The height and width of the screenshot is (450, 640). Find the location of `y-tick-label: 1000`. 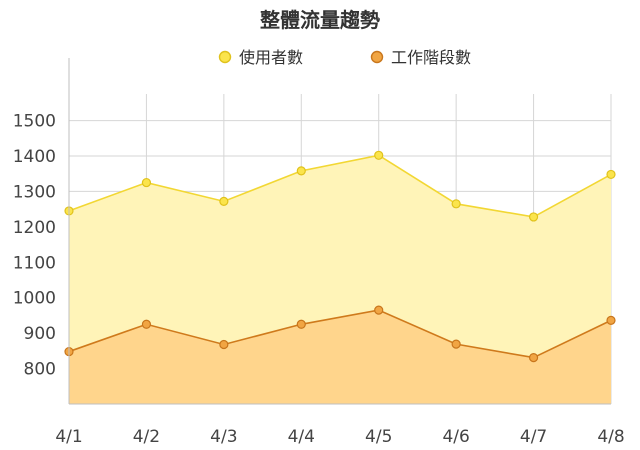

y-tick-label: 1000 is located at coordinates (34, 299).